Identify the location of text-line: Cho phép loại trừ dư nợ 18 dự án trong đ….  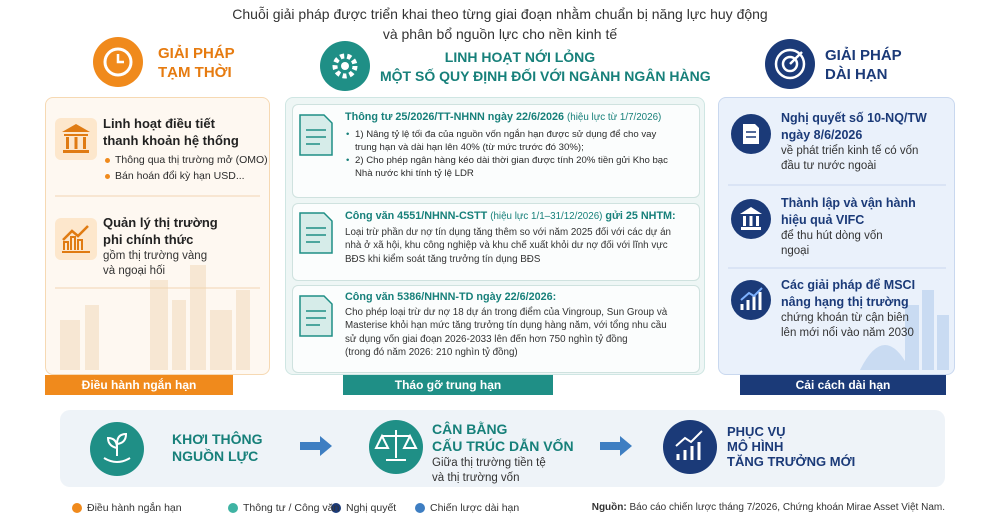
(506, 312).